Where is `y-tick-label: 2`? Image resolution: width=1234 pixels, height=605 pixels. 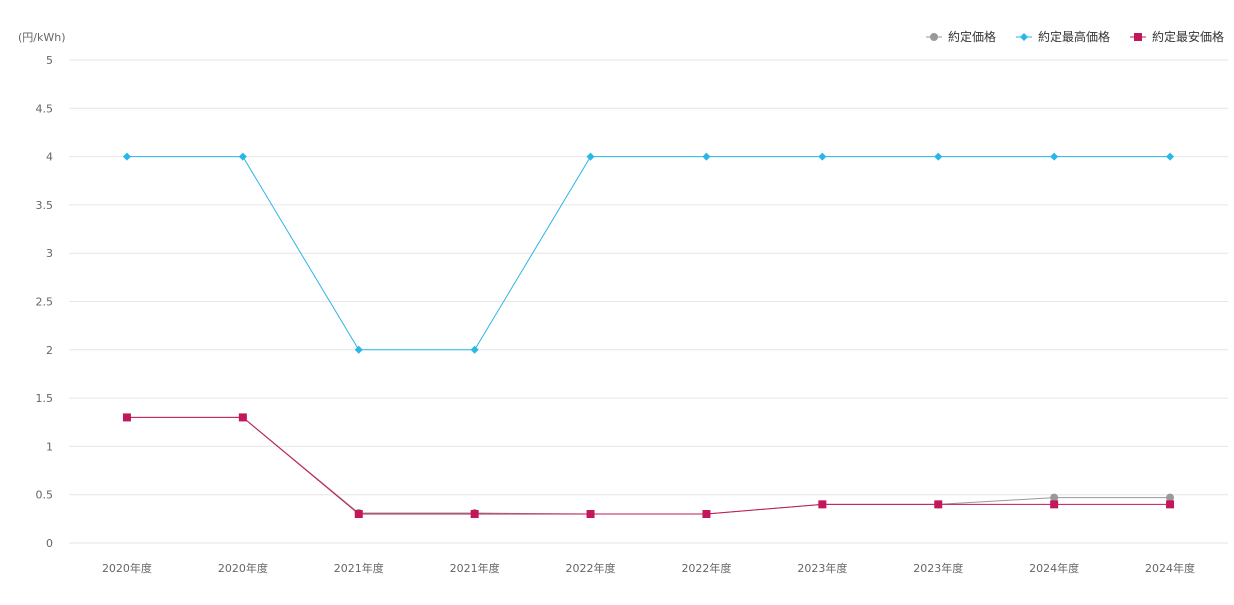
y-tick-label: 2 is located at coordinates (49, 350).